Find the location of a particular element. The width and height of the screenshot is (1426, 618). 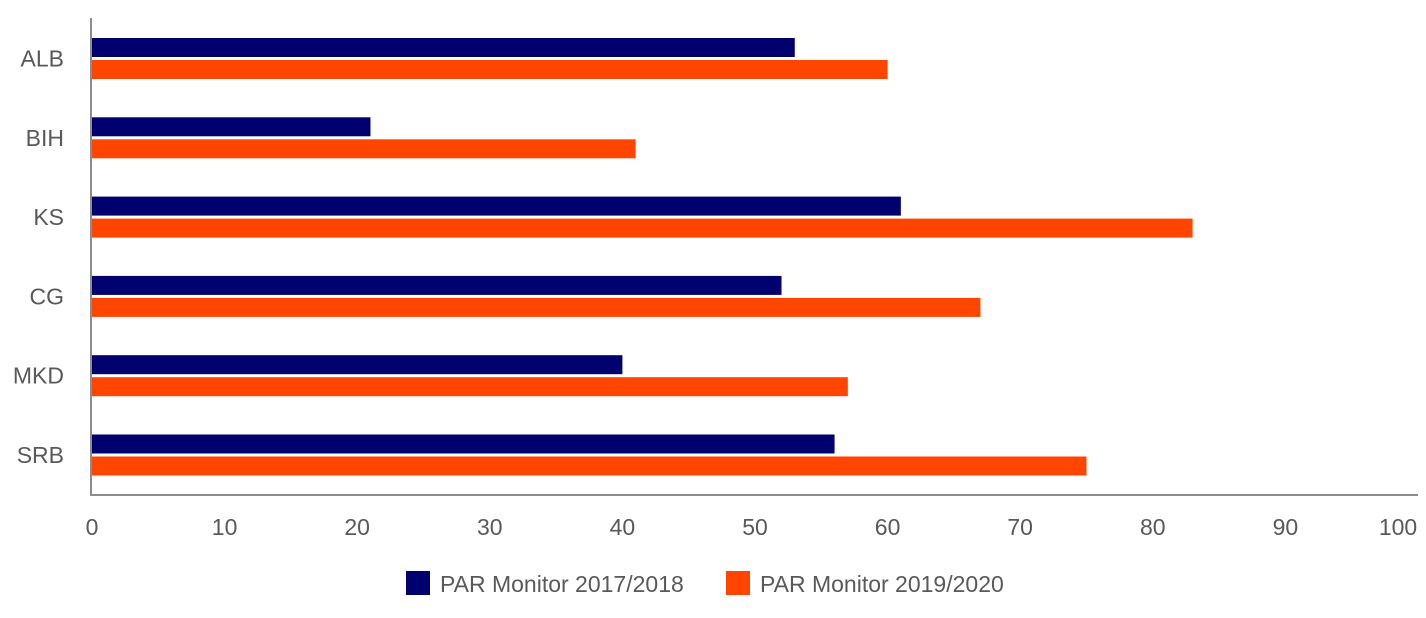

x-tick-labels: 0 10 20 30 40 50 60 70 80 90 100 is located at coordinates (752, 527).